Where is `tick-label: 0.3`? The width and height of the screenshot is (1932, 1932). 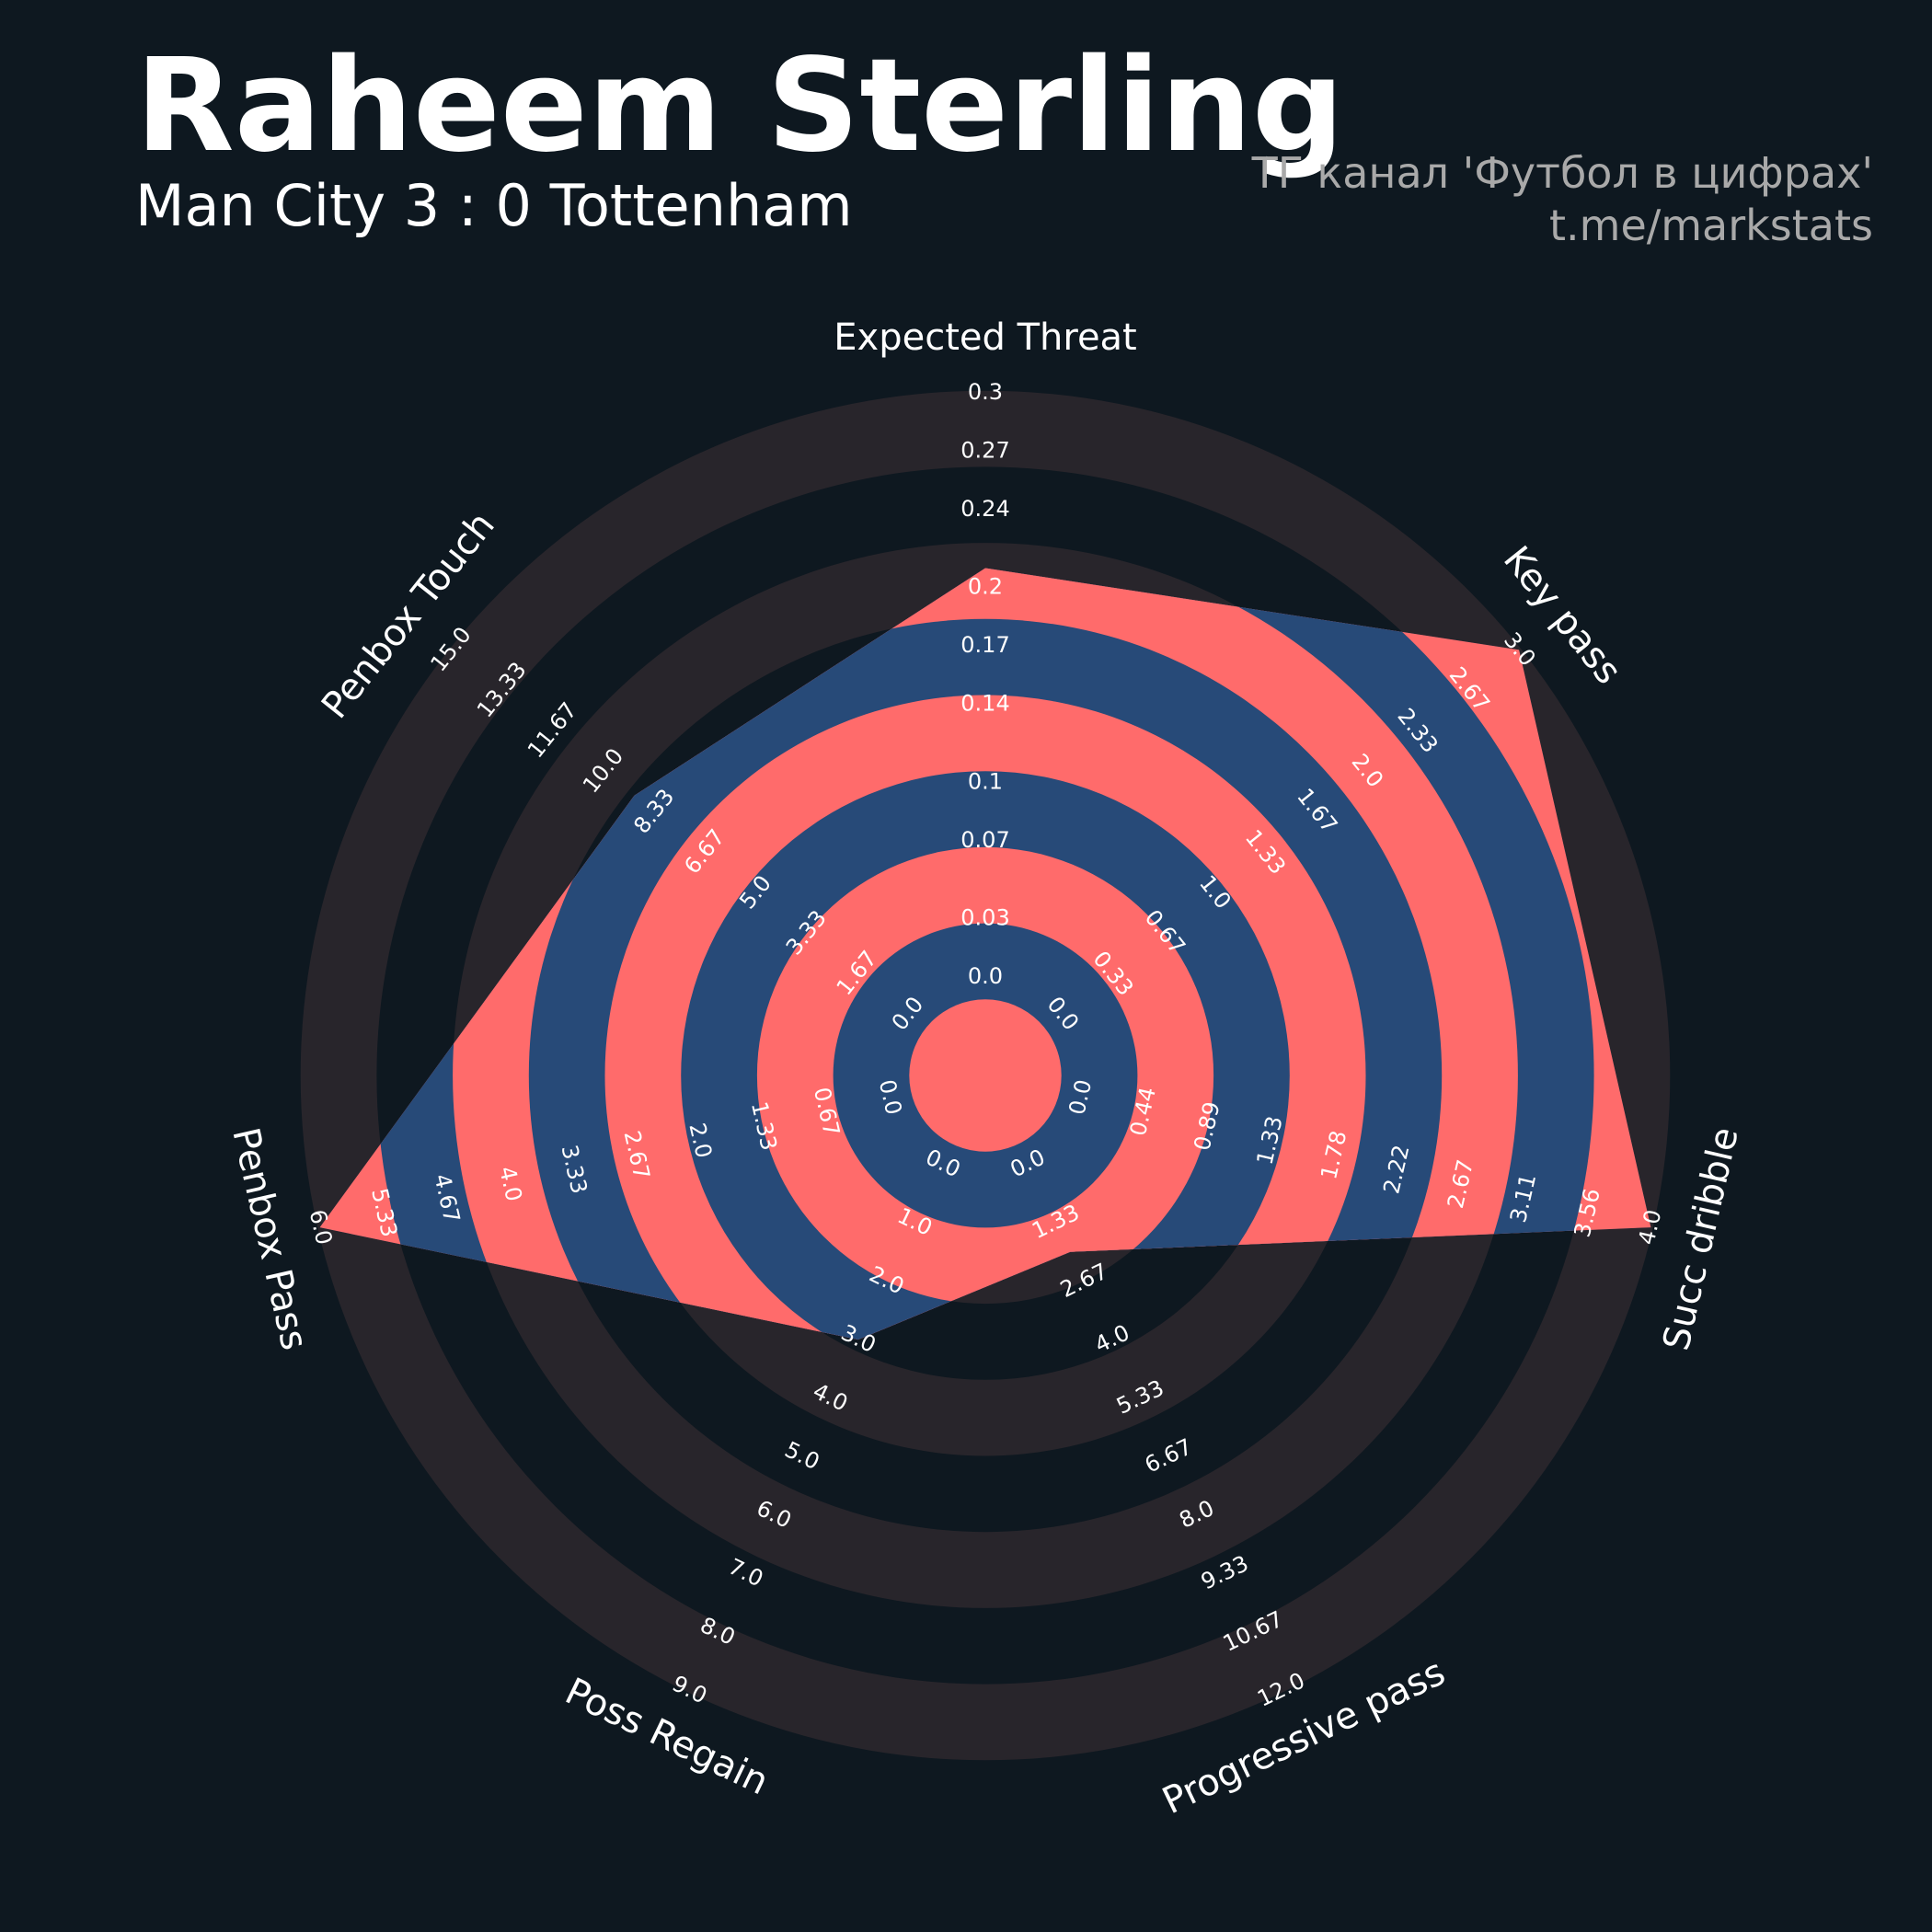
tick-label: 0.3 is located at coordinates (985, 392).